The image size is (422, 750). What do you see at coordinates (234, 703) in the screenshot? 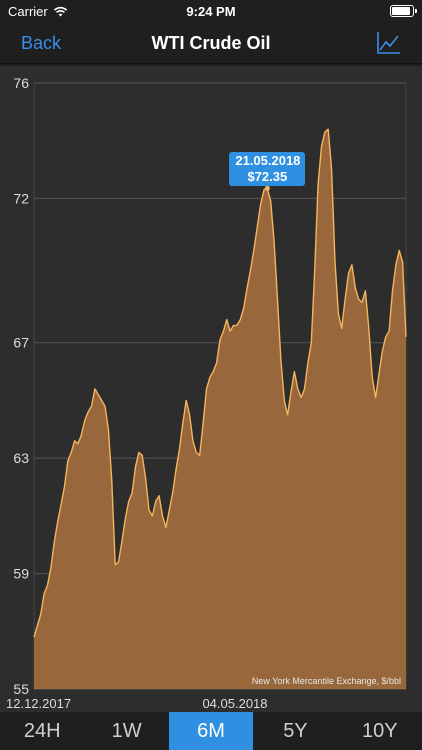
I see `x-tick-label: 04.05.2018` at bounding box center [234, 703].